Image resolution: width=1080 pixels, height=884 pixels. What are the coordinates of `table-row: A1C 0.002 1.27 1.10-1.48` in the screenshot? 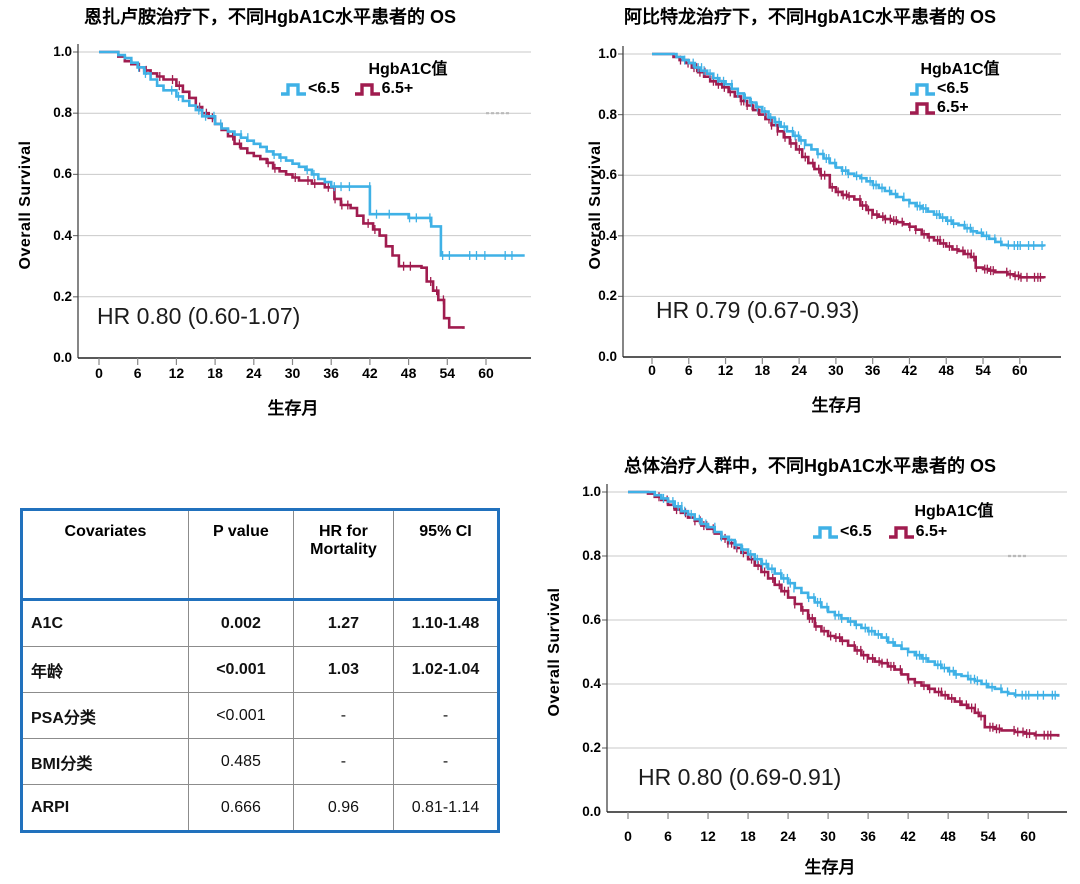 It's located at (260, 623).